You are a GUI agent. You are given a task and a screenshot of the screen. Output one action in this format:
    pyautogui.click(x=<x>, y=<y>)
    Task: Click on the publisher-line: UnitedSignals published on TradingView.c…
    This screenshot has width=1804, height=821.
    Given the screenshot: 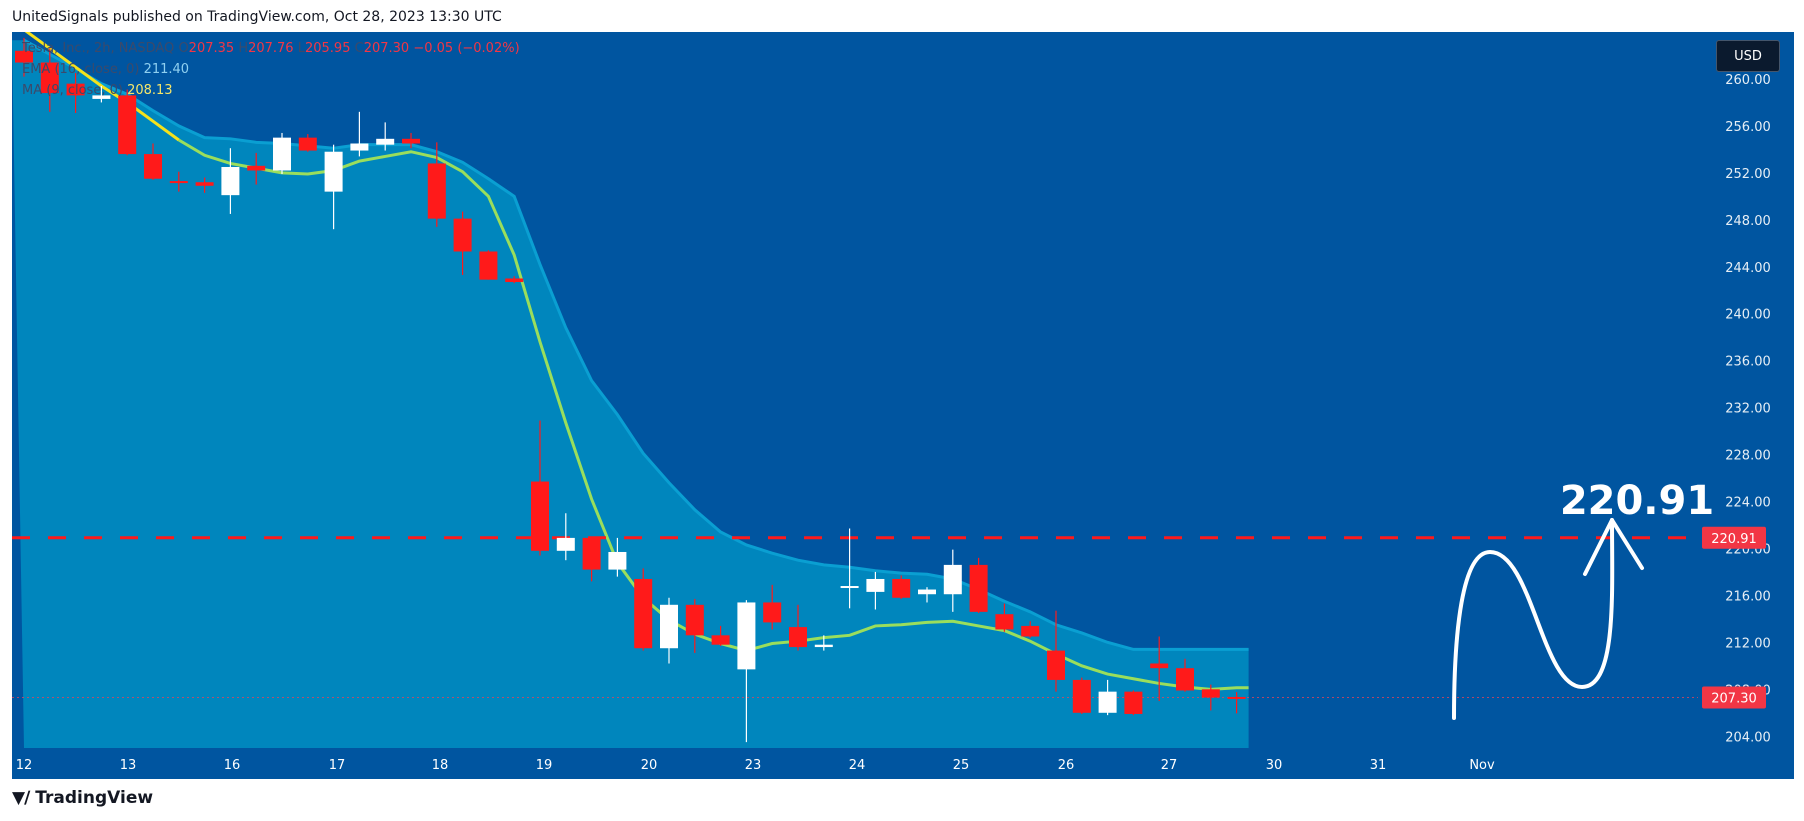 What is the action you would take?
    pyautogui.click(x=257, y=17)
    